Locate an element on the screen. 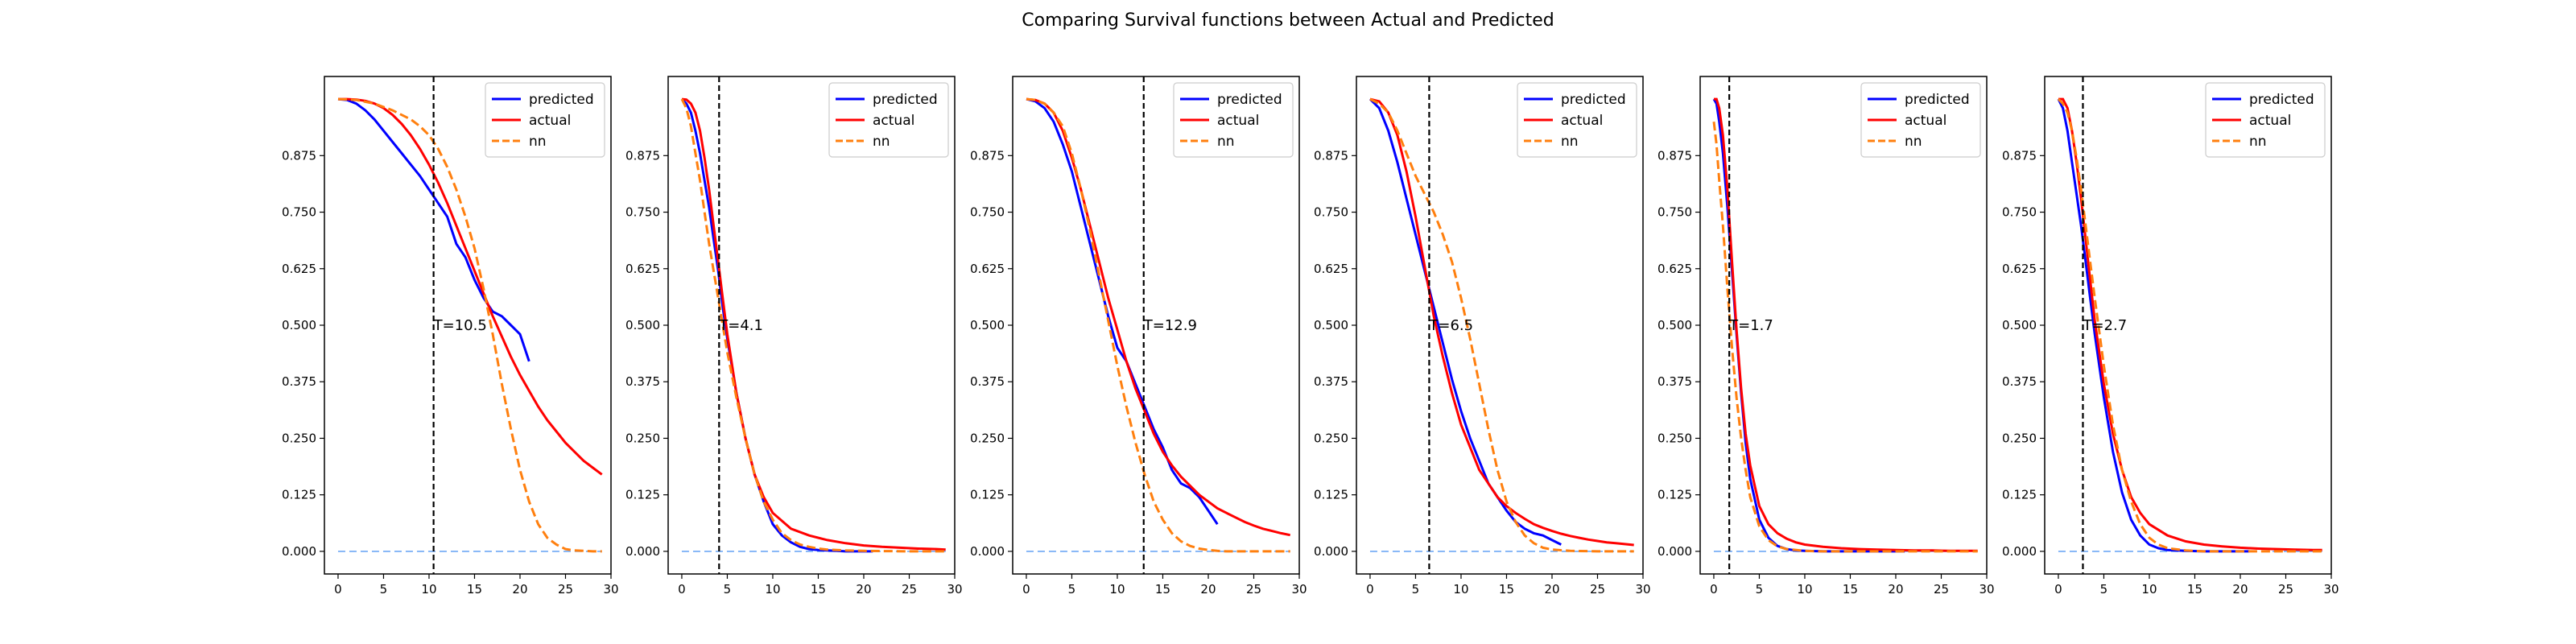  series-line-actual is located at coordinates (1158, 317).